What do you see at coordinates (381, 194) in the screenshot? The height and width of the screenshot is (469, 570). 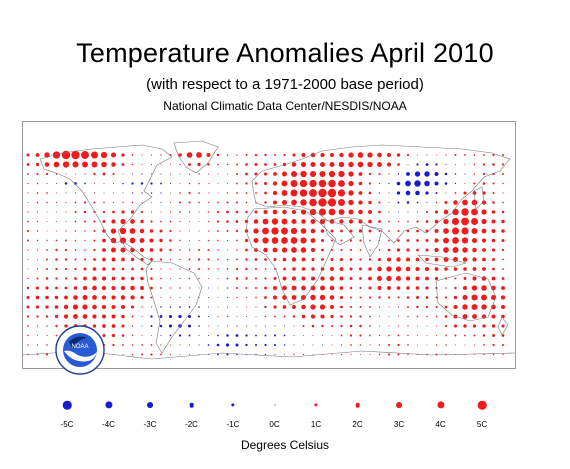 I see `coast-eurasia` at bounding box center [381, 194].